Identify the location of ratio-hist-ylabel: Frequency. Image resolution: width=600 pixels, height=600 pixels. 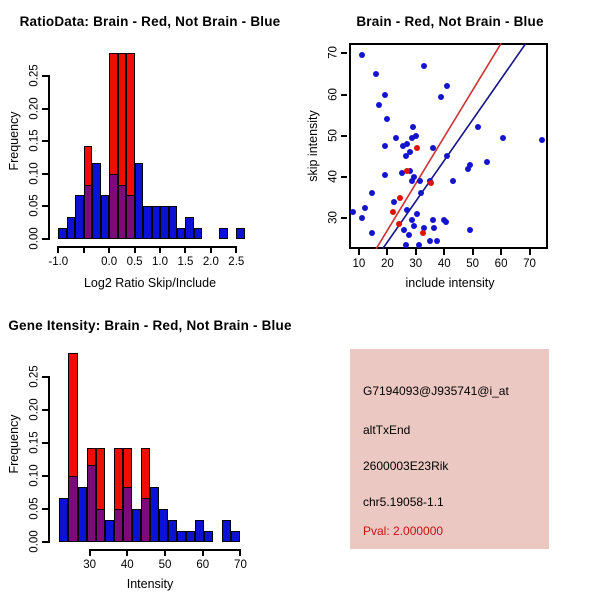
(14, 141).